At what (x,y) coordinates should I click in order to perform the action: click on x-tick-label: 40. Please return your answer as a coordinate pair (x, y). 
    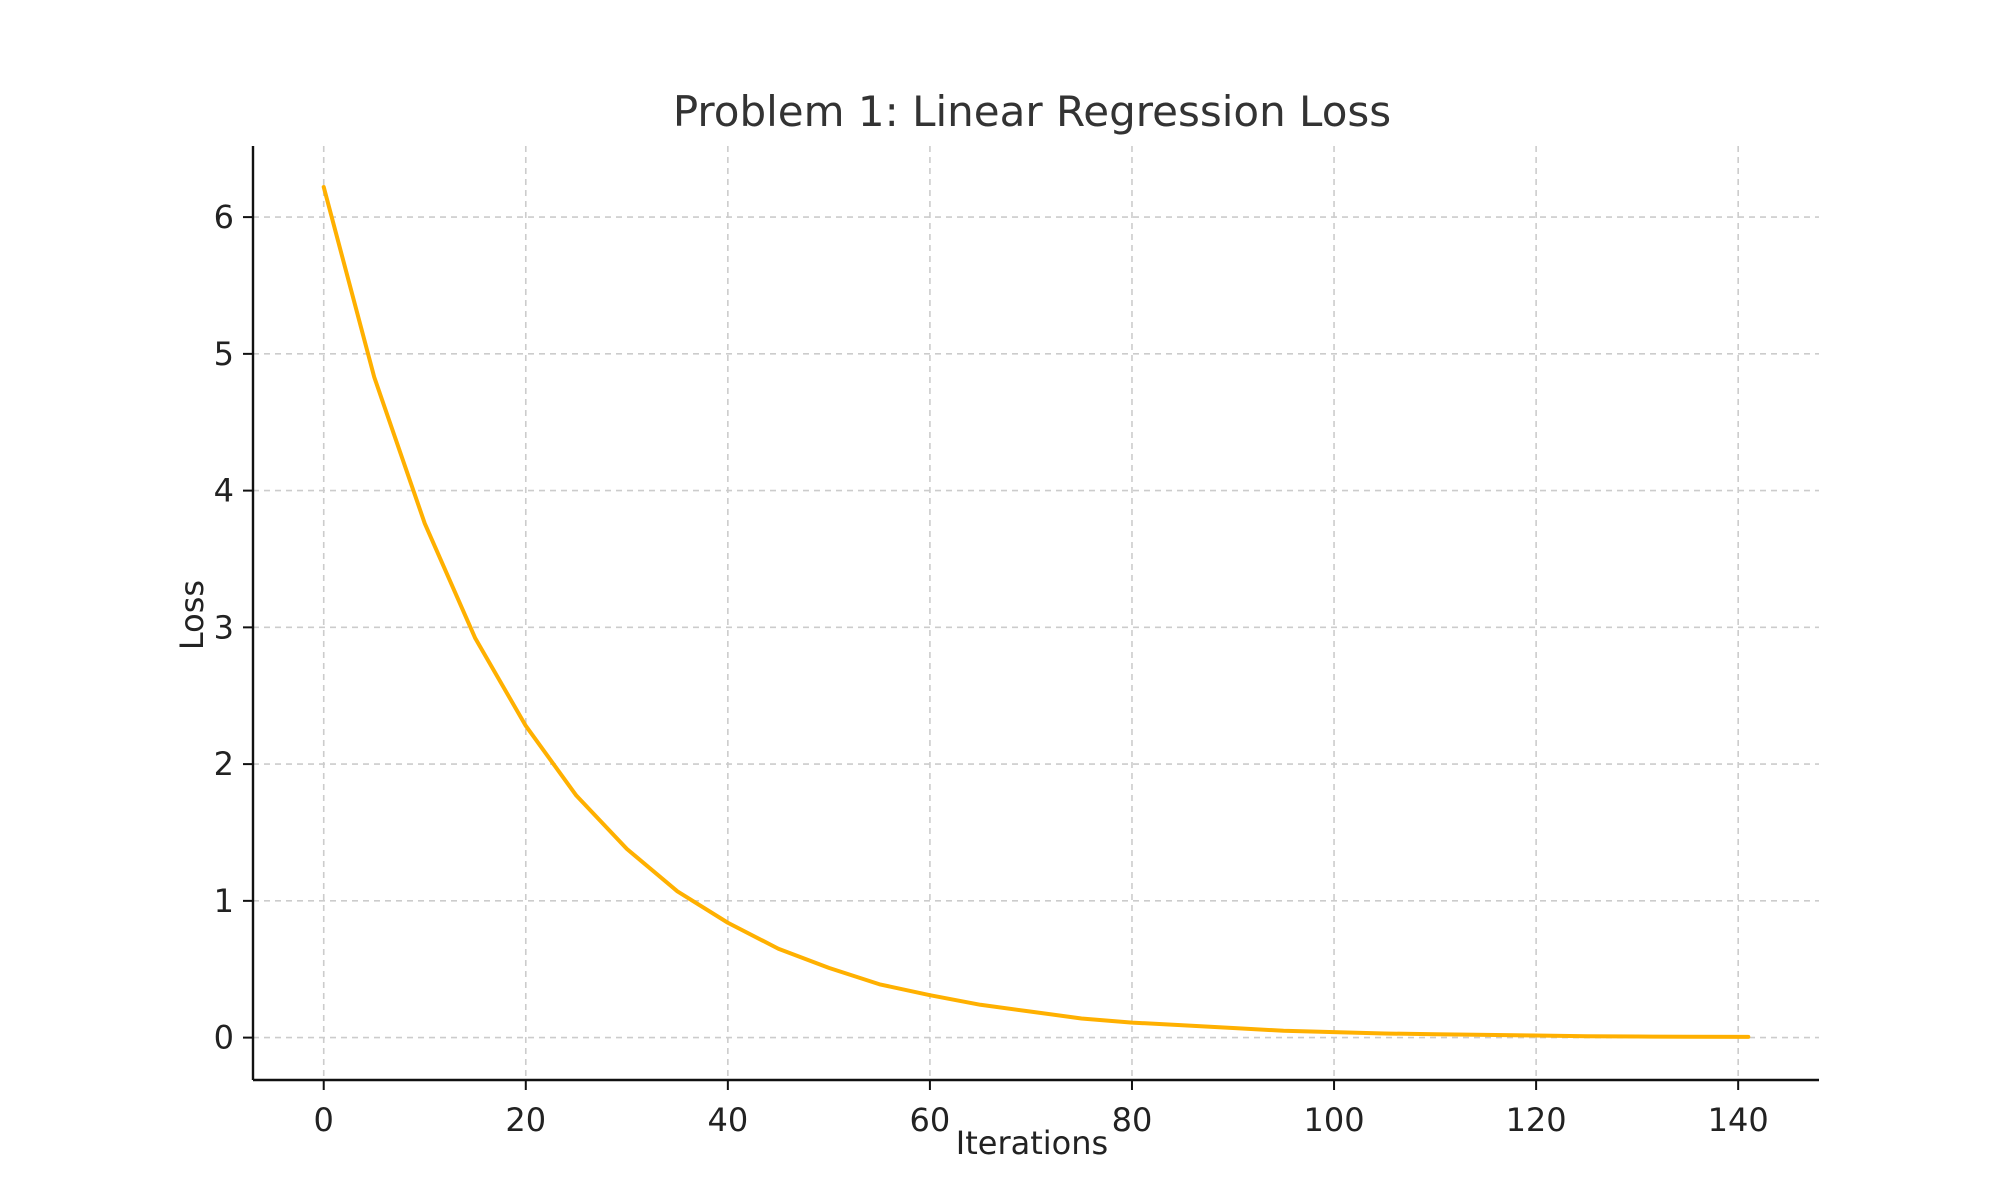
    Looking at the image, I should click on (727, 1120).